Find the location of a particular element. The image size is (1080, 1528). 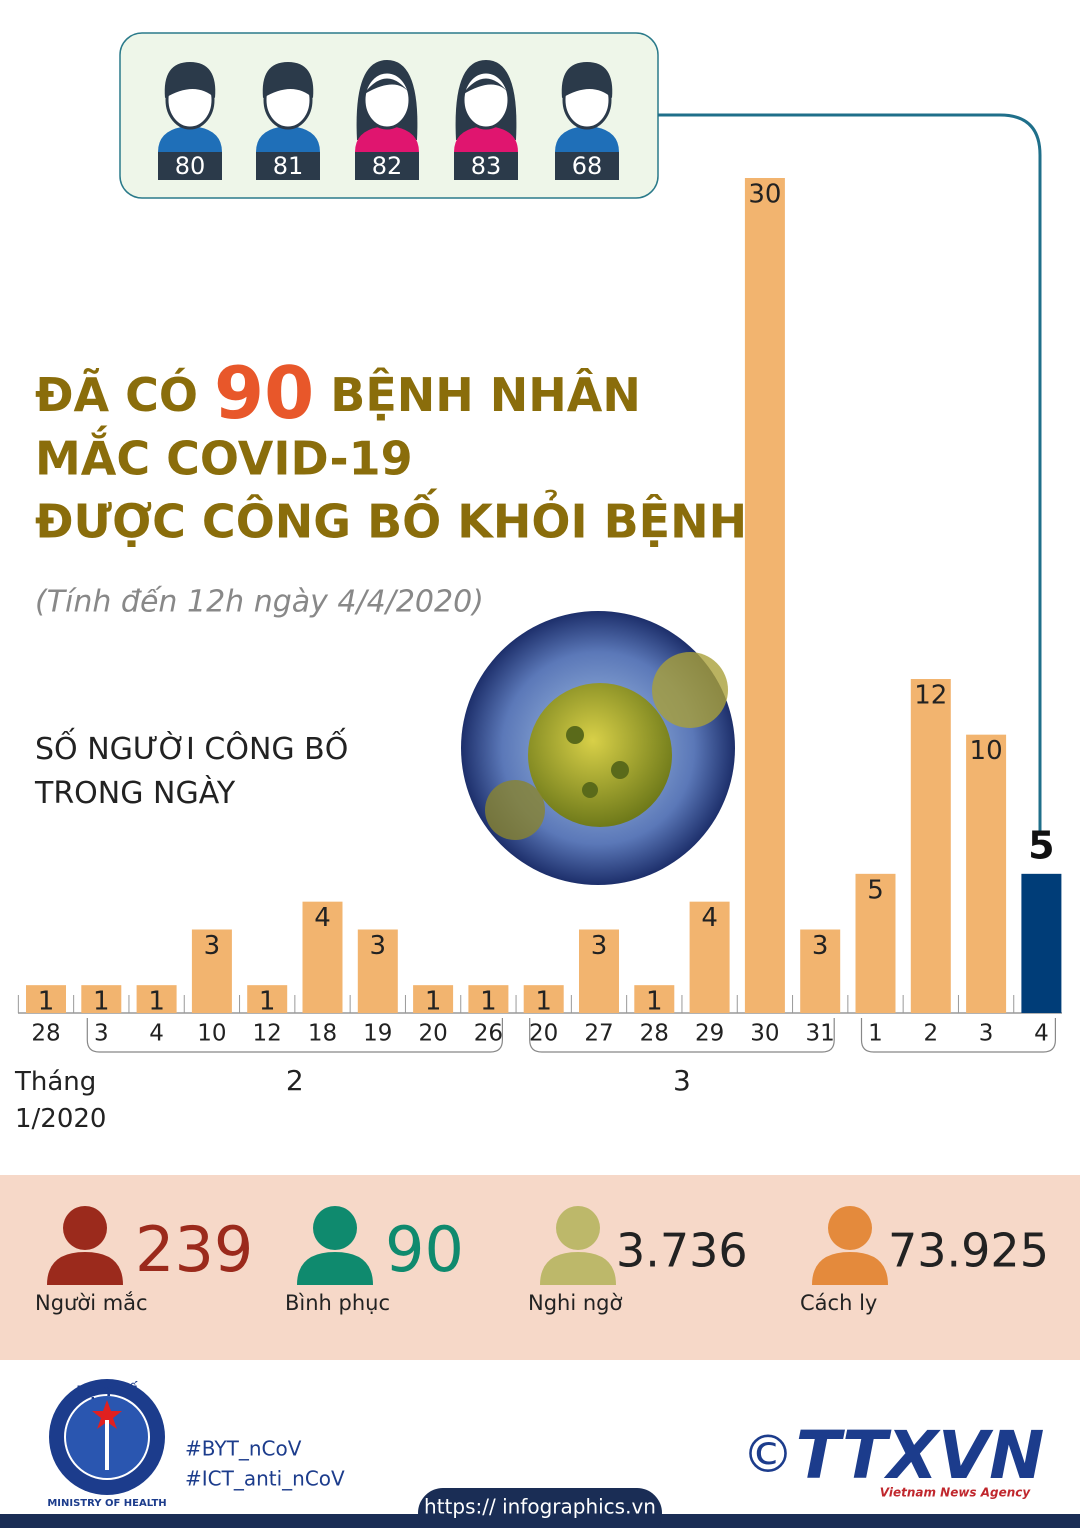

x-tick-label: 1 is located at coordinates (875, 1034).